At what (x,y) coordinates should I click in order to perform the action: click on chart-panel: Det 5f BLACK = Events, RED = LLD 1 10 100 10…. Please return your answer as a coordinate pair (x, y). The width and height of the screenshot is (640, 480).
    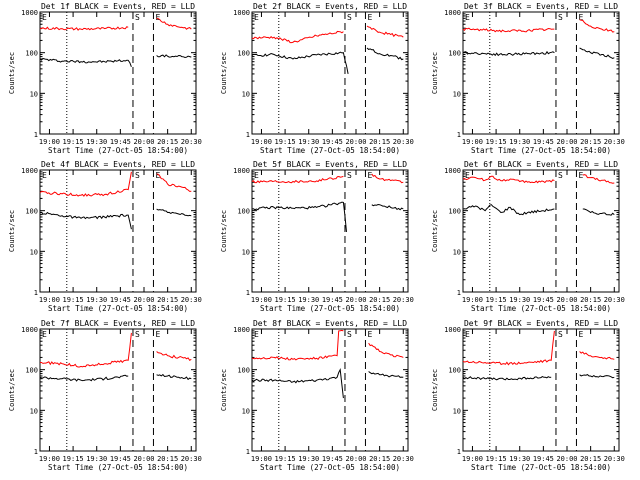
    Looking at the image, I should click on (317, 236).